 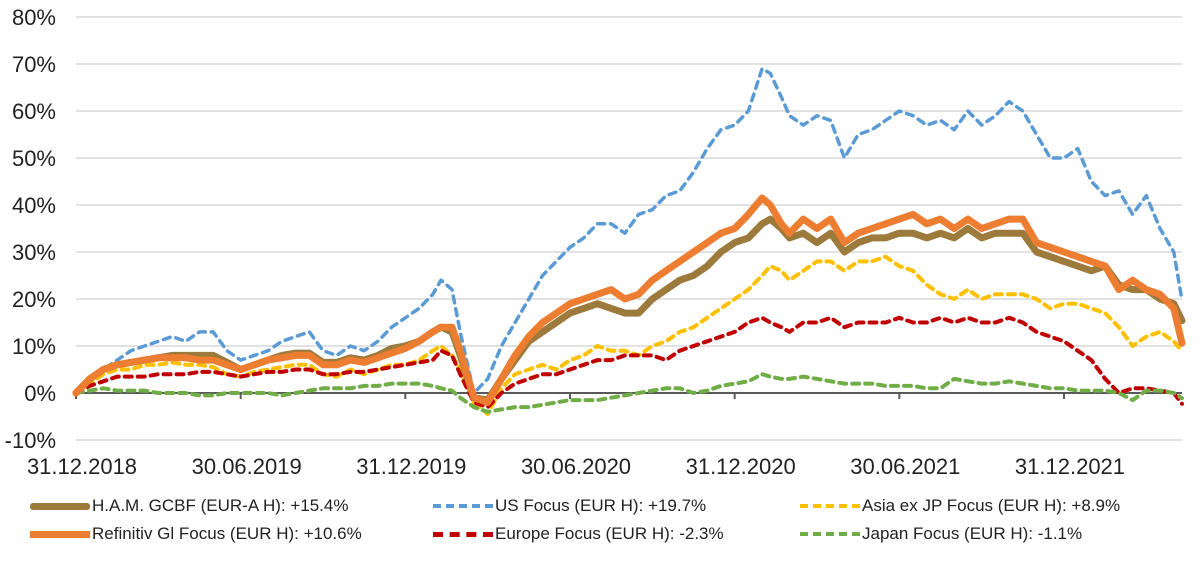 I want to click on legend-item-japan-focus: Japan Focus (EUR H): -1.1%, so click(x=941, y=534).